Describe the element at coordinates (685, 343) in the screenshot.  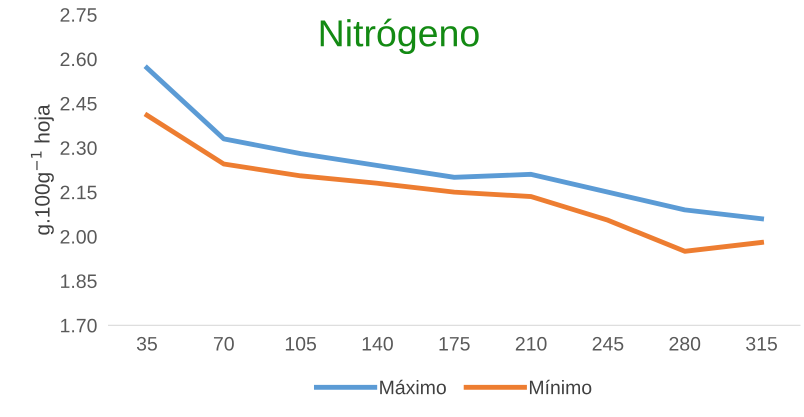
I see `x-tick-label: 280` at that location.